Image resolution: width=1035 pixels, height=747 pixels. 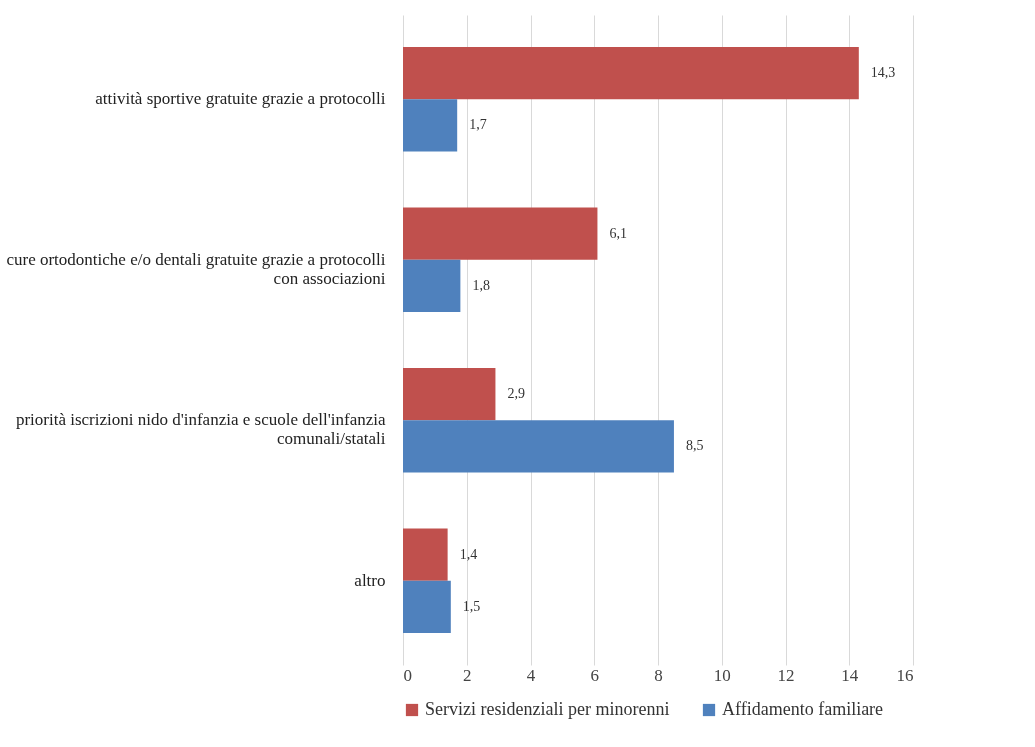 What do you see at coordinates (481, 285) in the screenshot?
I see `data-label: 1,8` at bounding box center [481, 285].